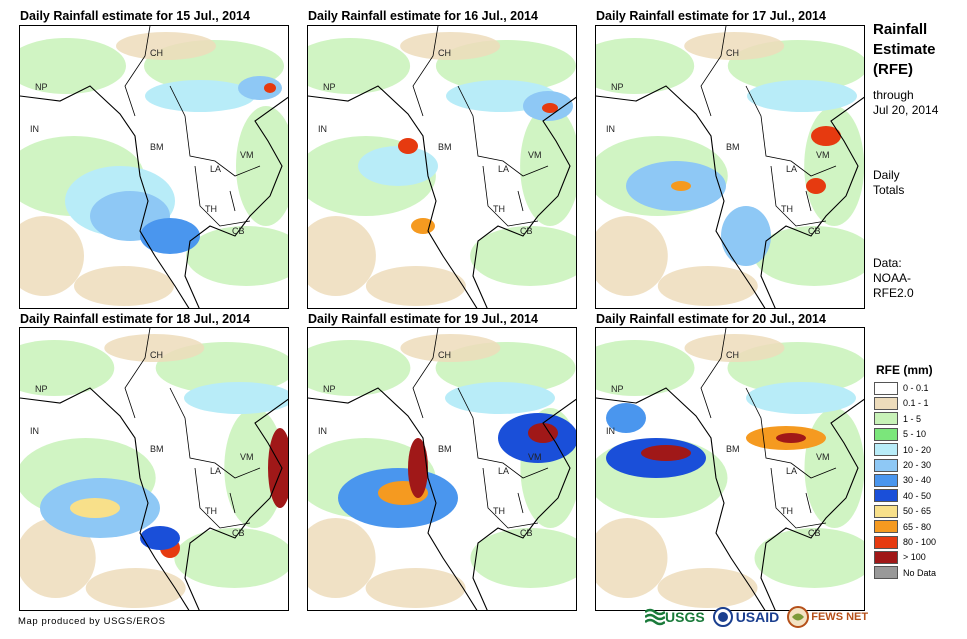 This screenshot has height=639, width=967. I want to click on partner-logos: USGS USAID FEWS NET, so click(760, 617).